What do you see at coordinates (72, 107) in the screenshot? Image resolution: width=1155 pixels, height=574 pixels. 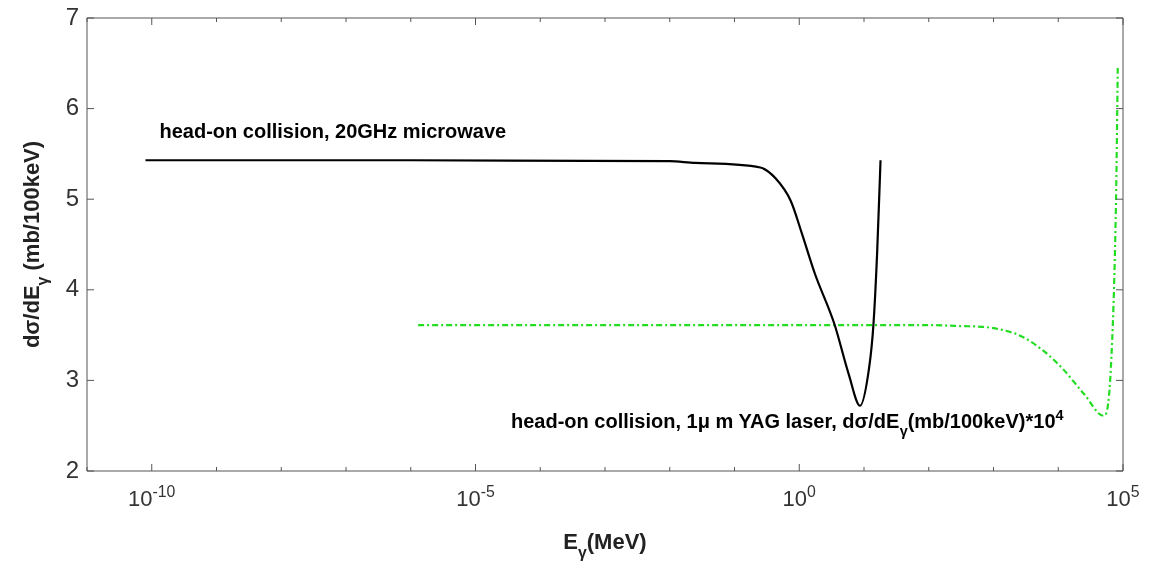 I see `y-tick-label: 6` at bounding box center [72, 107].